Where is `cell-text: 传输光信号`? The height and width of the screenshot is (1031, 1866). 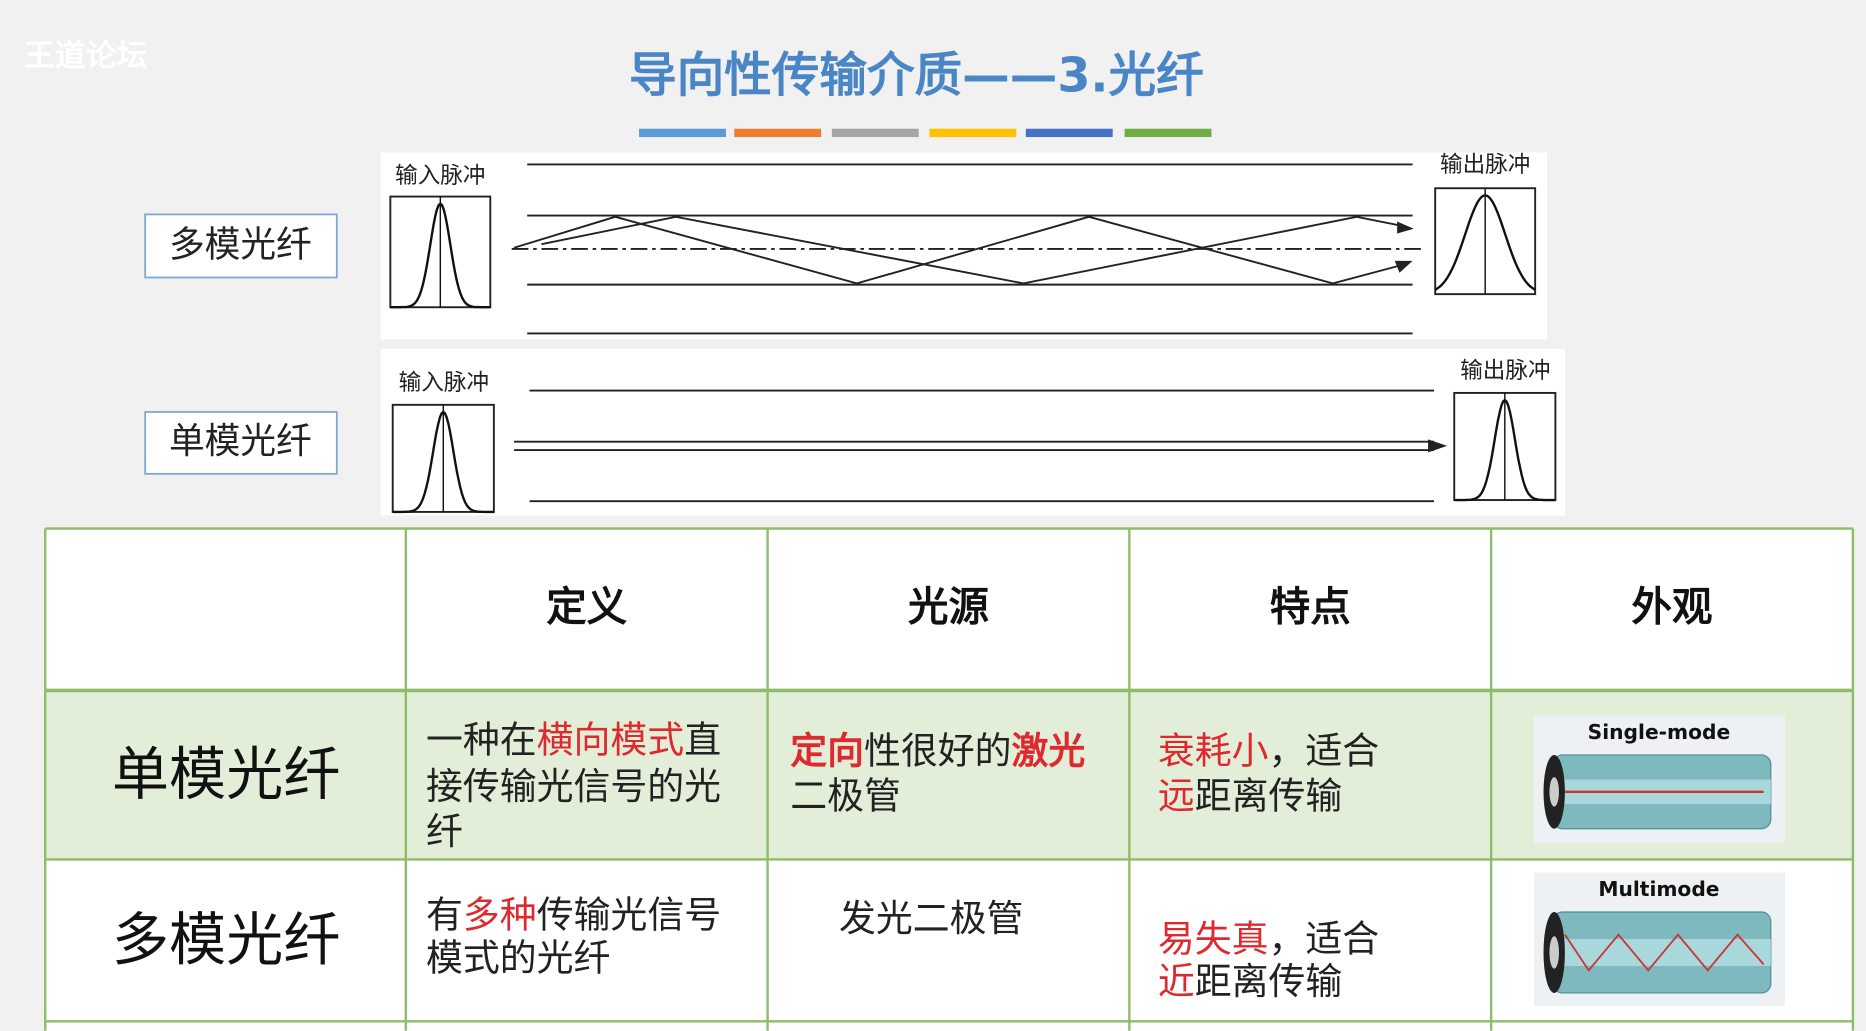
cell-text: 传输光信号 is located at coordinates (629, 914).